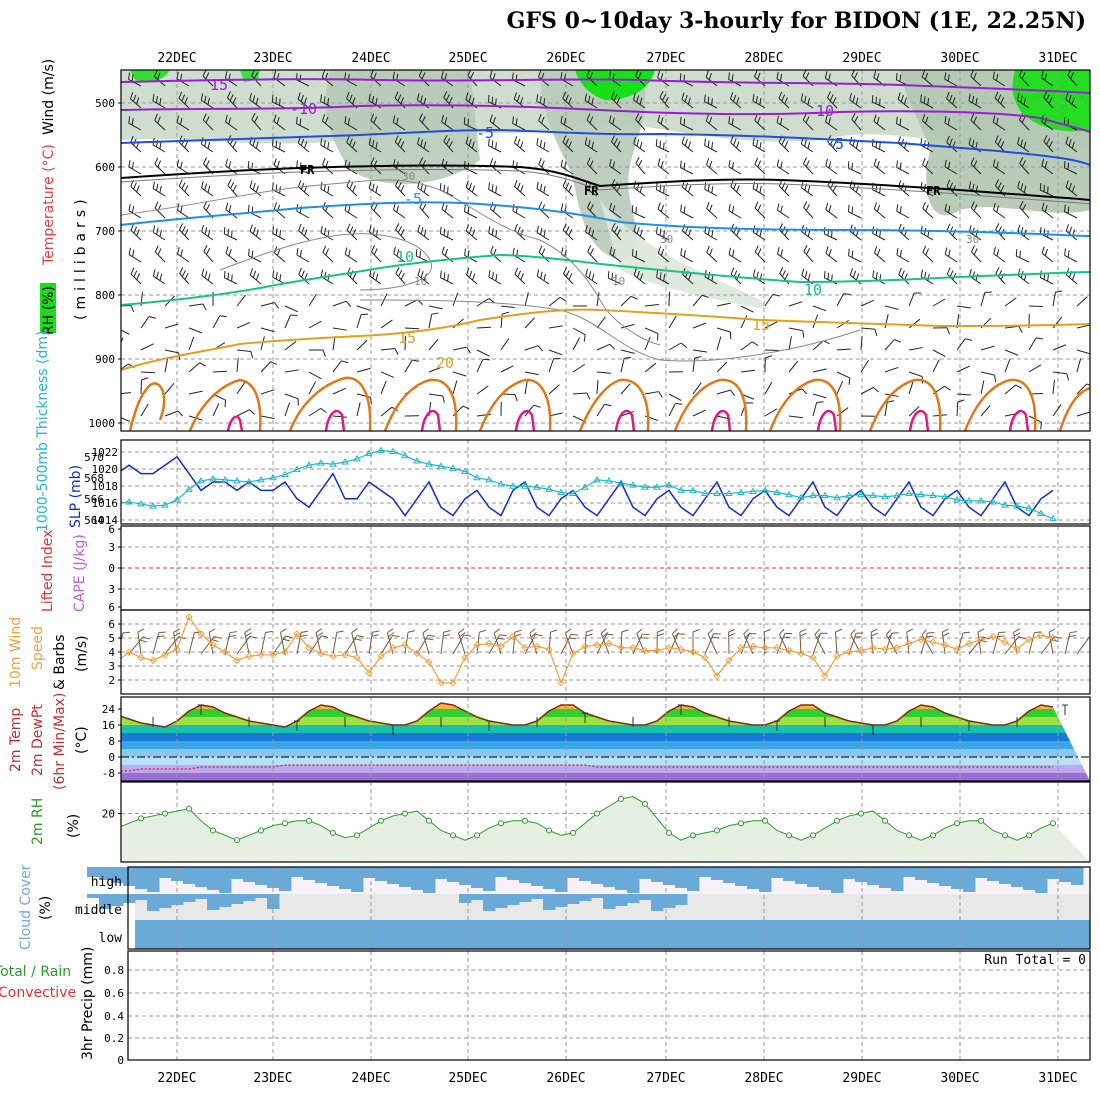  I want to click on tick-label: 600, so click(105, 167).